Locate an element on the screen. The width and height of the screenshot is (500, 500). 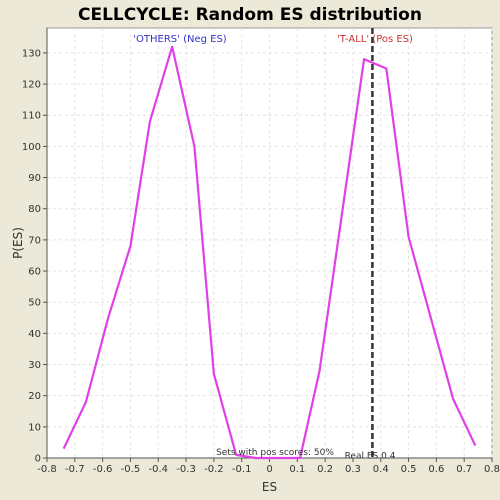
x-tick-label: 0.6 is located at coordinates (436, 469).